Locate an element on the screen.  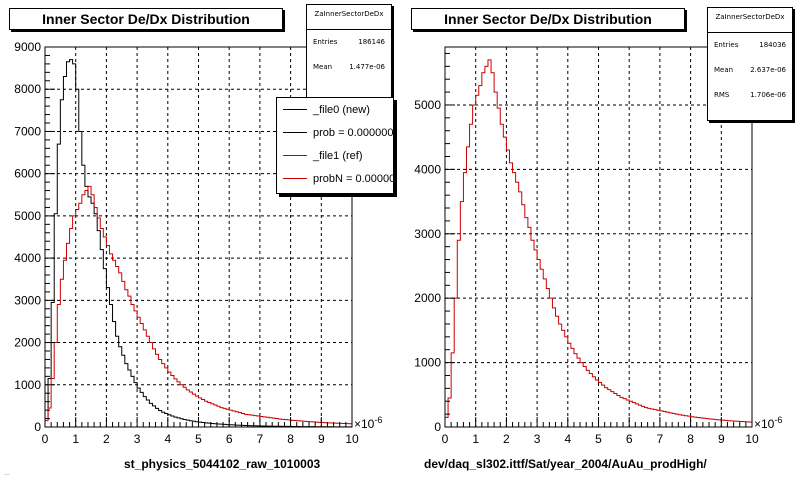
stats-label: RMS is located at coordinates (722, 95).